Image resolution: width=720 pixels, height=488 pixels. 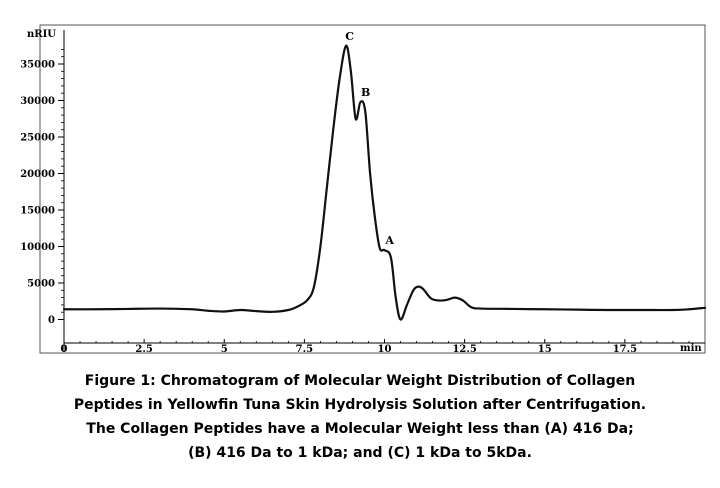 What do you see at coordinates (369, 138) in the screenshot?
I see `peak-annotations: C B A` at bounding box center [369, 138].